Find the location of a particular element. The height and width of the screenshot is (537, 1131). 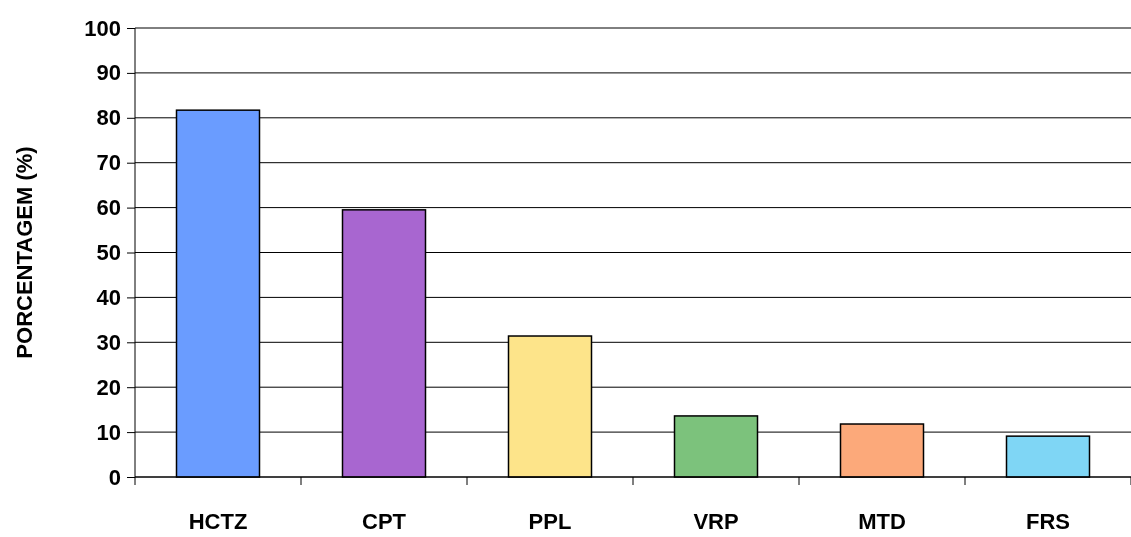

y-tick-label: 10 is located at coordinates (108, 432).